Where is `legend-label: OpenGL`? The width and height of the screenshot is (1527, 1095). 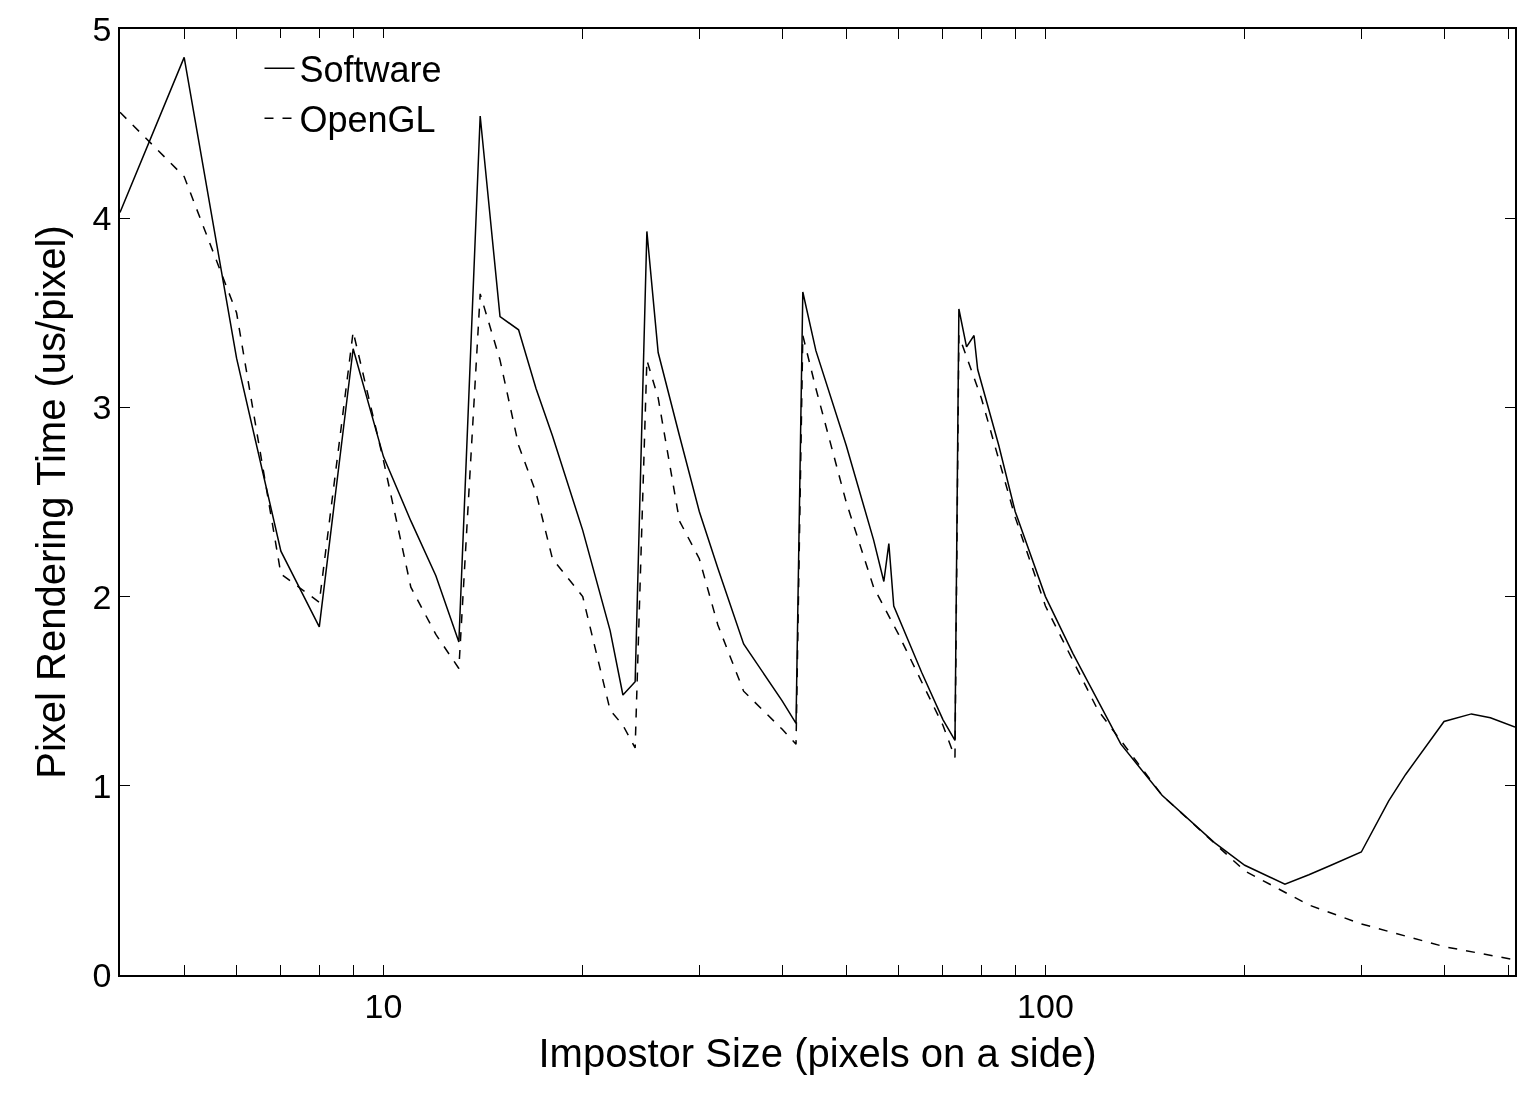
legend-label: OpenGL is located at coordinates (367, 120).